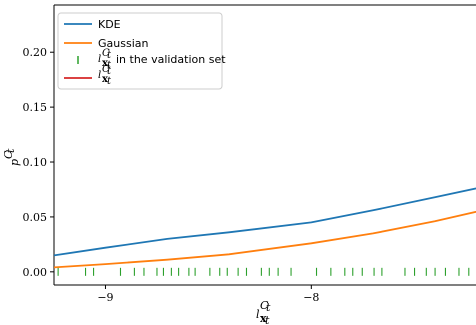  Describe the element at coordinates (99, 59) in the screenshot. I see `legend-validation-l: l` at that location.